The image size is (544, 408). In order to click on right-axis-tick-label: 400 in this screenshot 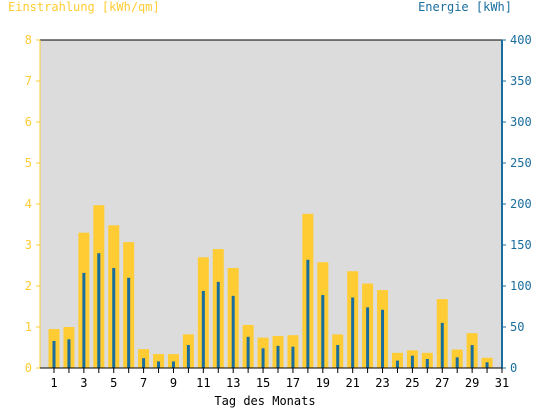, I will do `click(521, 40)`.